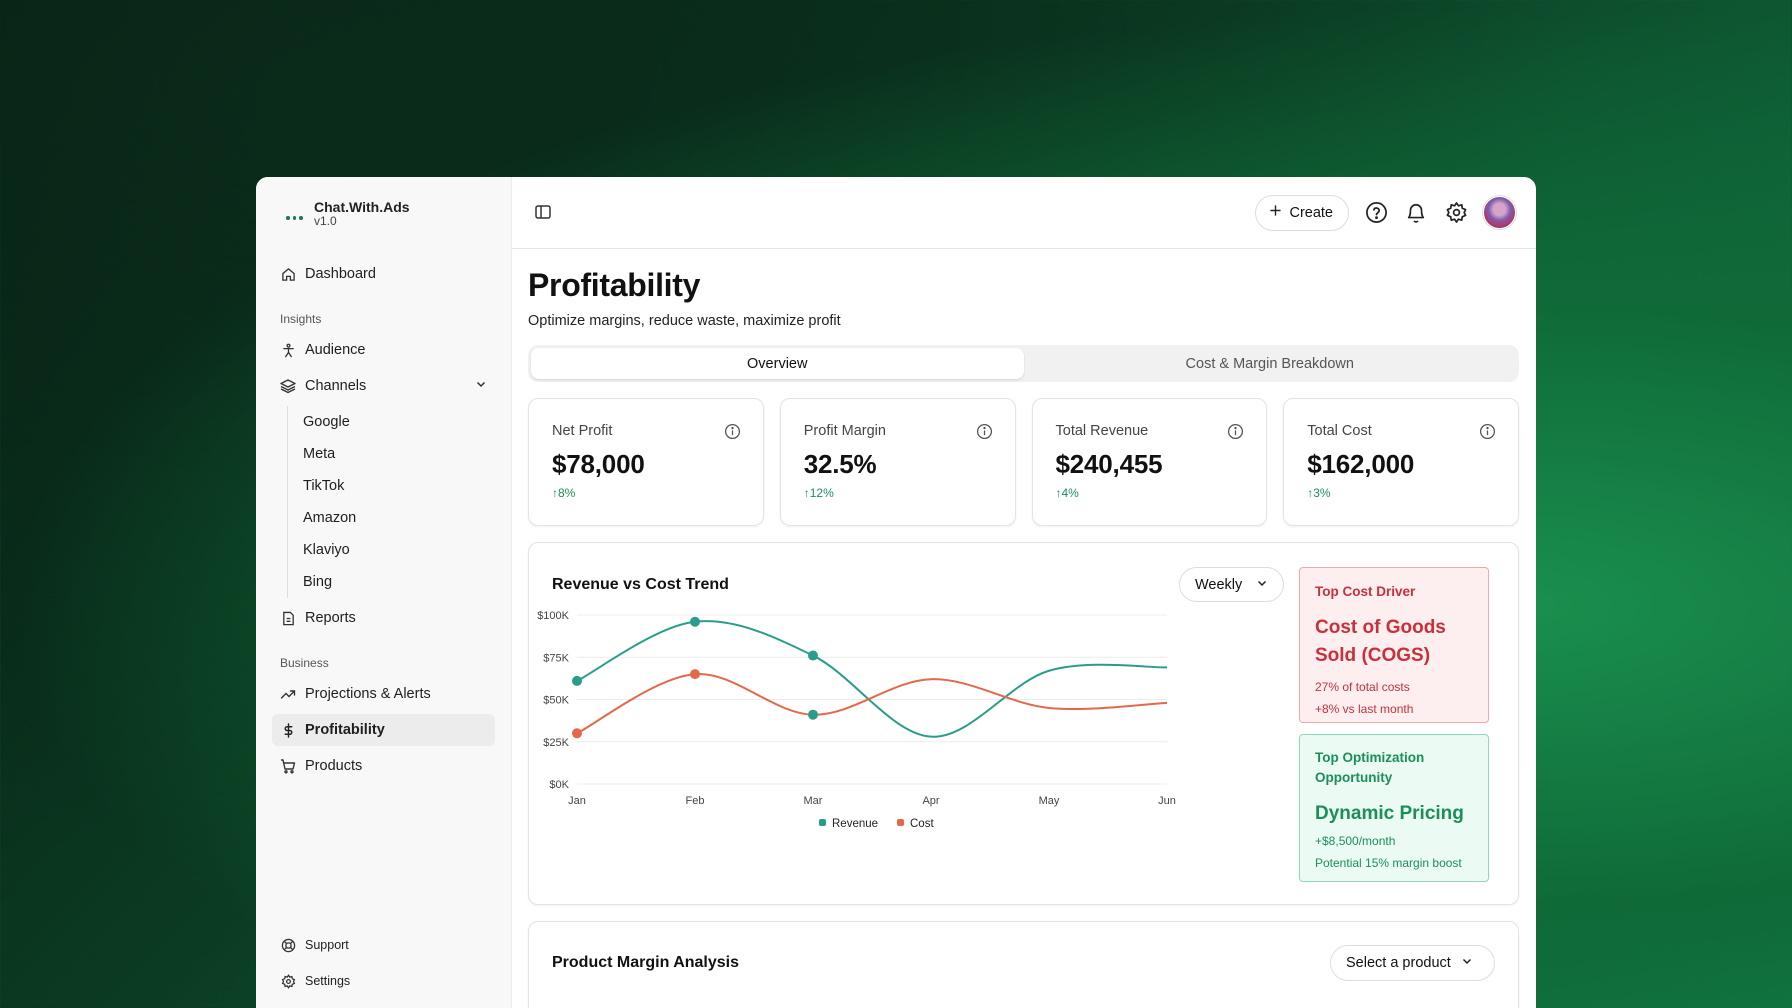 This screenshot has height=1008, width=1792. What do you see at coordinates (1389, 813) in the screenshot?
I see `insight-title: Dynamic Pricing` at bounding box center [1389, 813].